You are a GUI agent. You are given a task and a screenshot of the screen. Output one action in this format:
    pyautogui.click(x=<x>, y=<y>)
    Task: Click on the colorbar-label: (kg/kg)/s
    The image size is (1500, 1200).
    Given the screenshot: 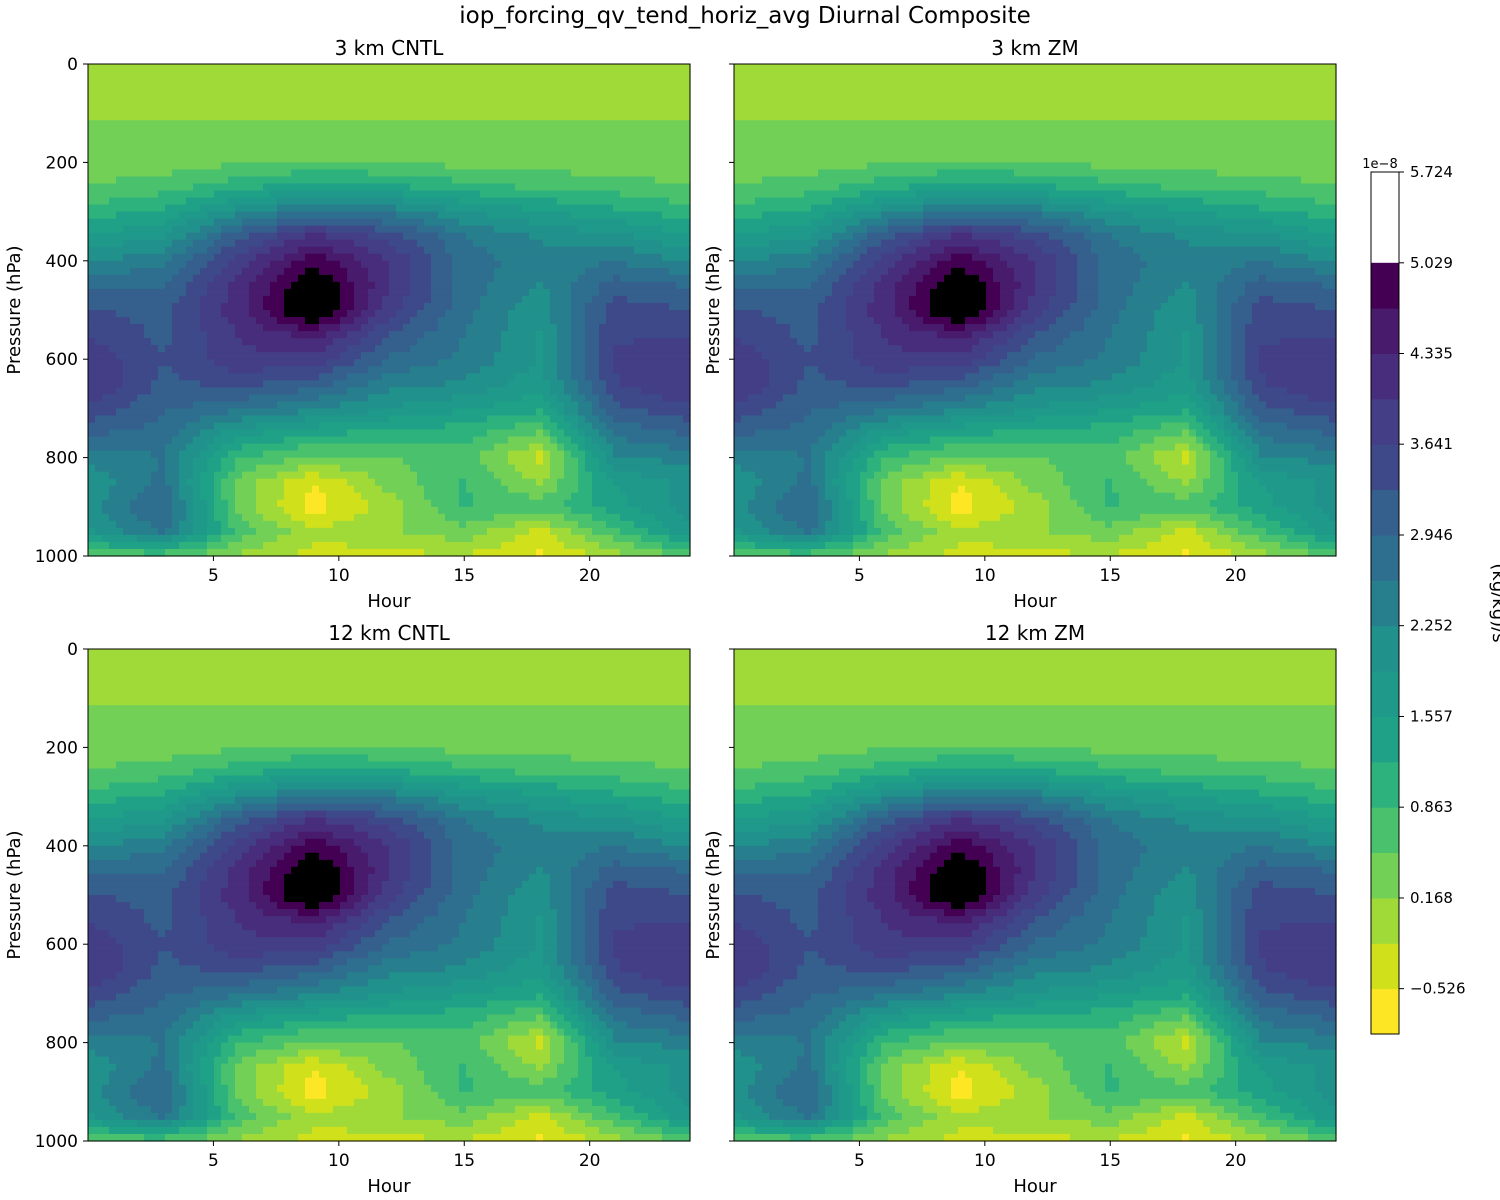 What is the action you would take?
    pyautogui.click(x=1494, y=602)
    